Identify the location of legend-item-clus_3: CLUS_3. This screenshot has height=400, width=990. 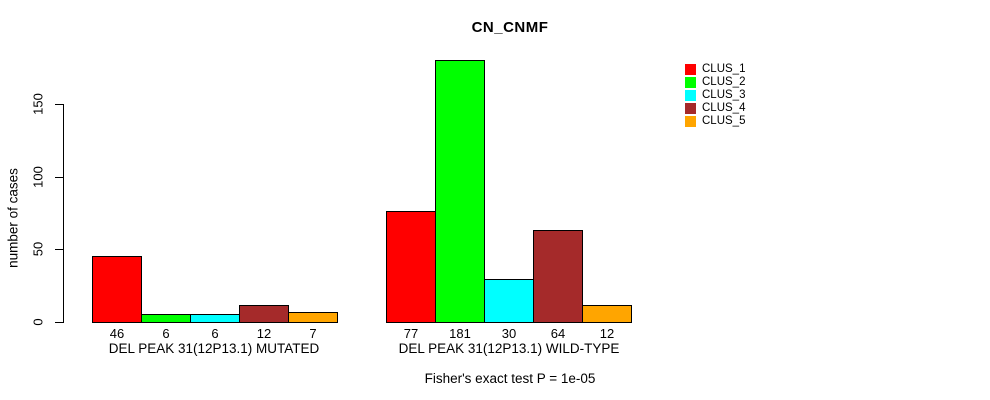
(715, 95).